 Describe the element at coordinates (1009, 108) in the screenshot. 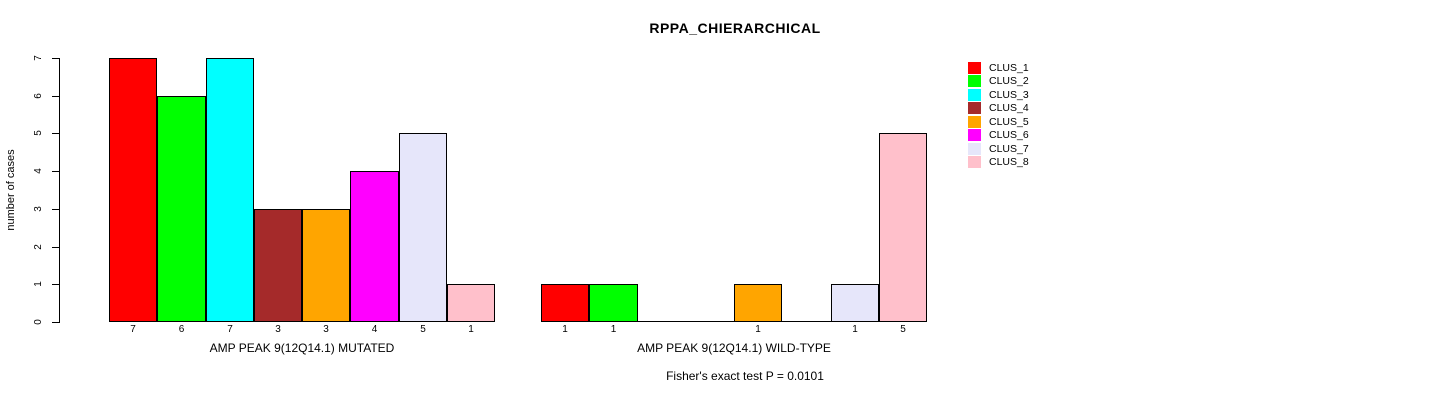

I see `legend-label: CLUS_4` at that location.